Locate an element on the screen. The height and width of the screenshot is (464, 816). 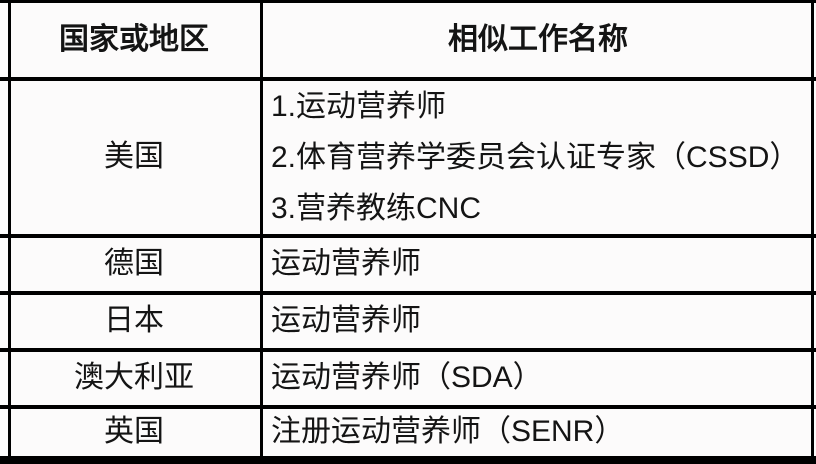
header-country-or-region: 国家或地区 is located at coordinates (134, 39).